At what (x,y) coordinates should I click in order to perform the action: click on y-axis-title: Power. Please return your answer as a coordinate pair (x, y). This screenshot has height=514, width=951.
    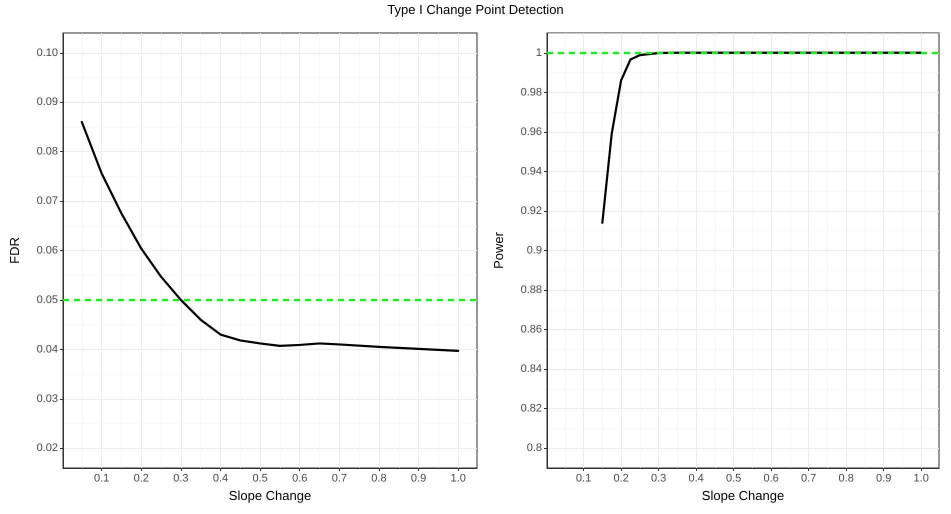
    Looking at the image, I should click on (498, 250).